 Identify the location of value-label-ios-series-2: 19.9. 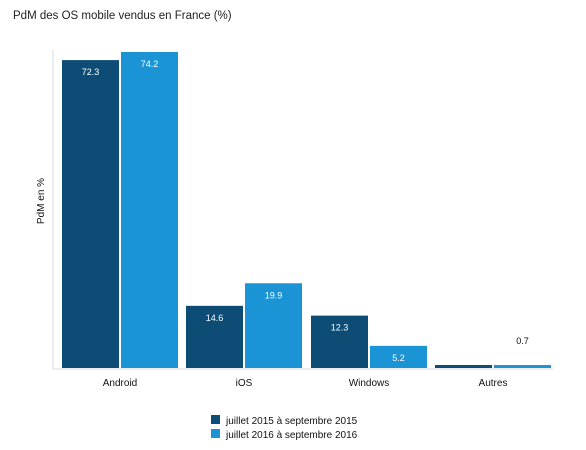
(274, 295).